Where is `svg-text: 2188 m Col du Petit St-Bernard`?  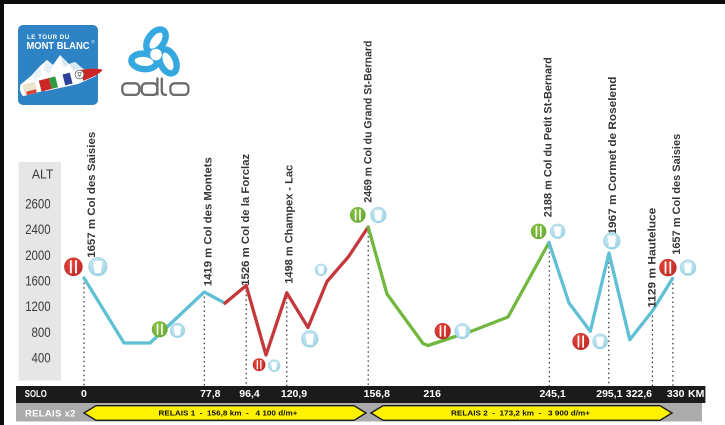
svg-text: 2188 m Col du Petit St-Bernard is located at coordinates (549, 137).